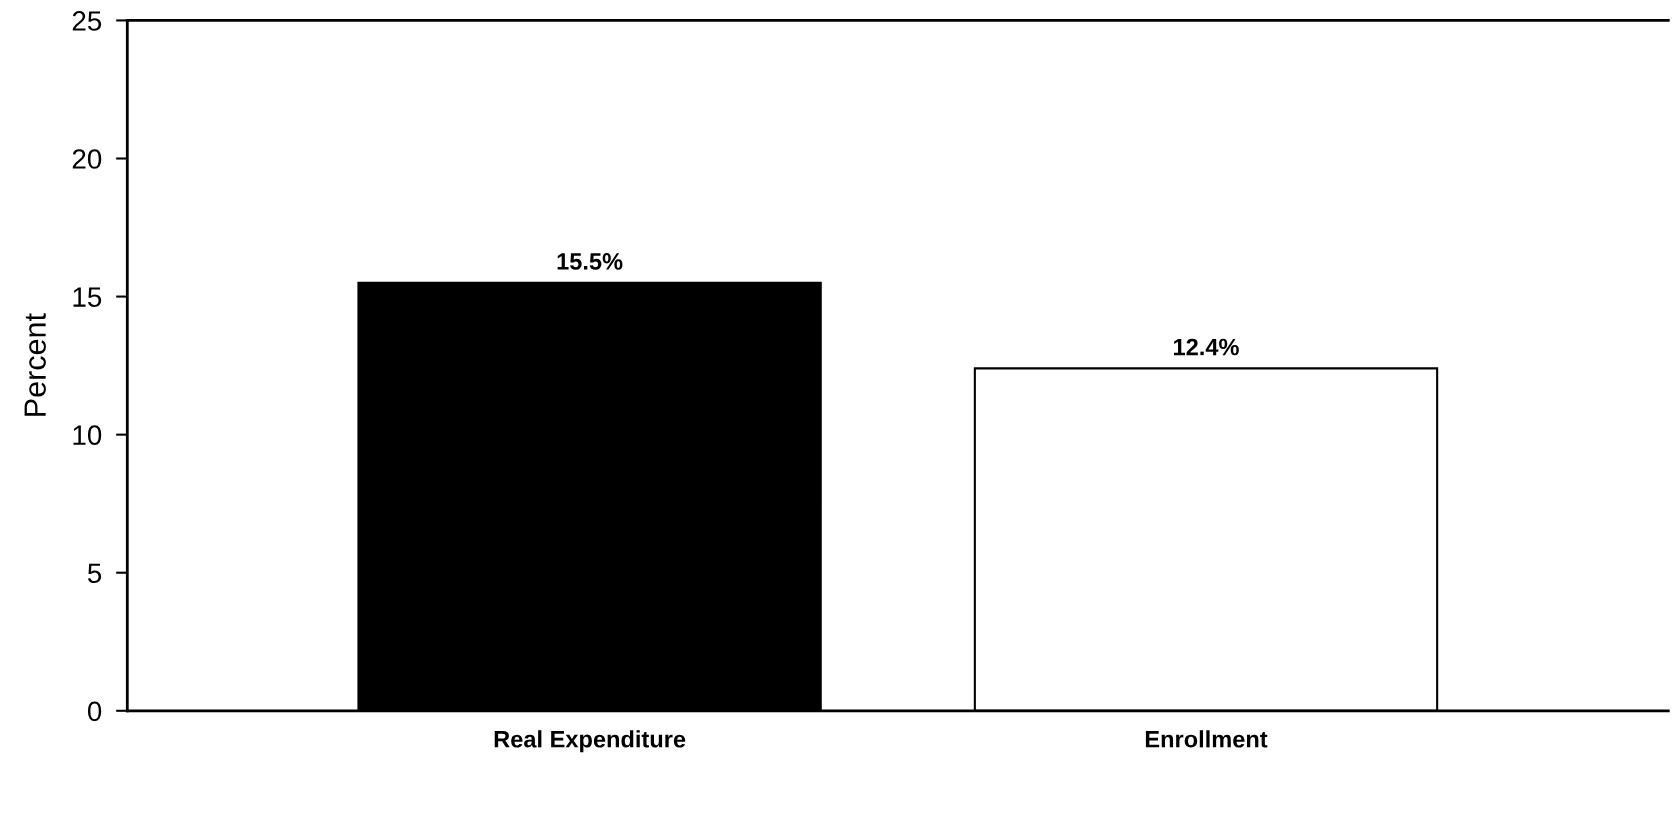  I want to click on y-tick-label: 5, so click(94, 573).